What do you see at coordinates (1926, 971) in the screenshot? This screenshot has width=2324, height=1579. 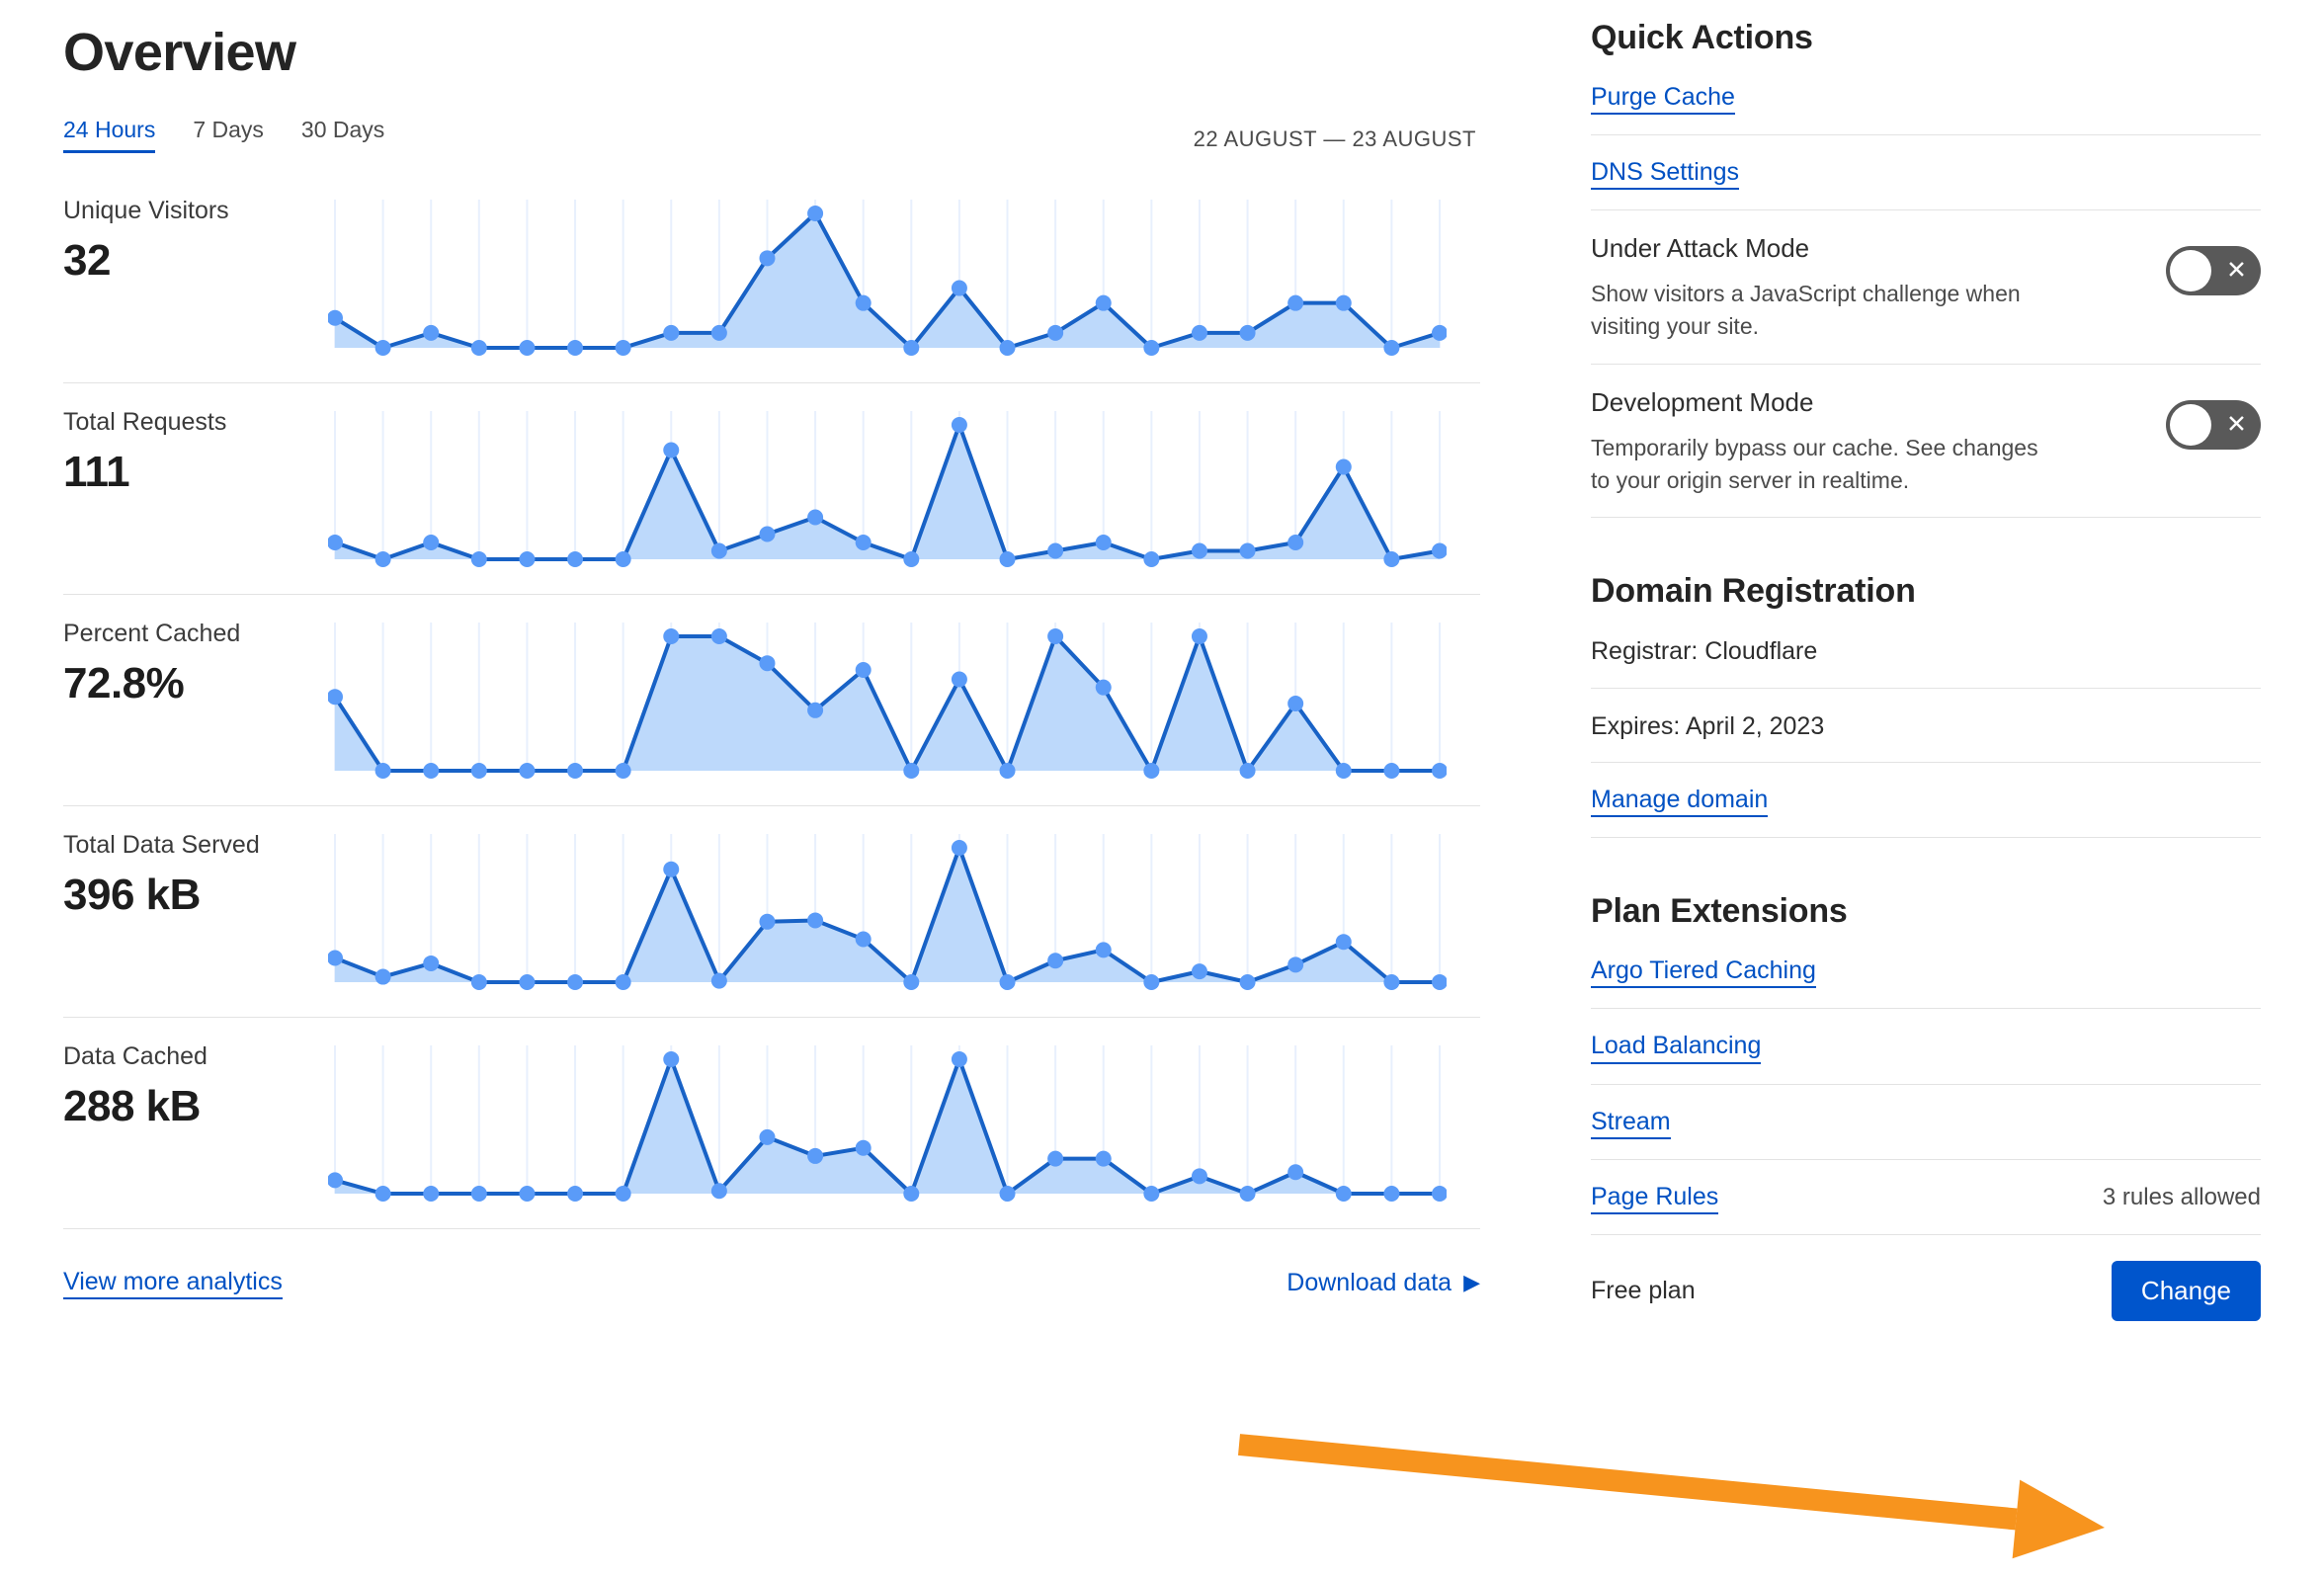 I see `plan-extension-argo-tiered-caching: Argo Tiered Caching` at bounding box center [1926, 971].